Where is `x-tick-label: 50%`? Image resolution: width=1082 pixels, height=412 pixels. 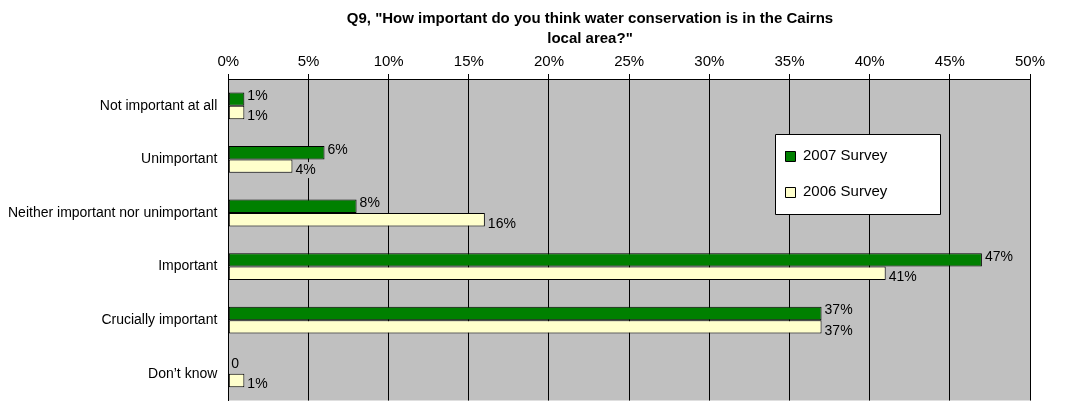
x-tick-label: 50% is located at coordinates (1030, 61).